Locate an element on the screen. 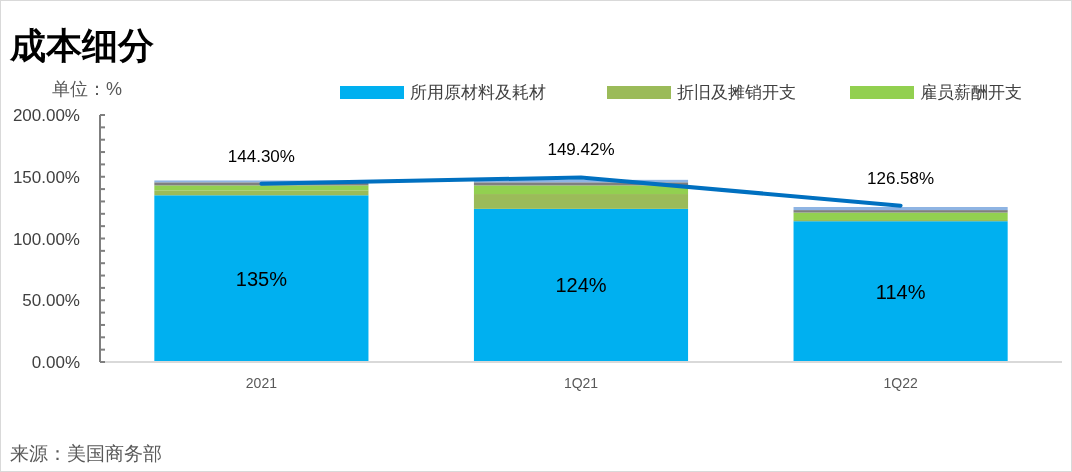 This screenshot has width=1072, height=472. data-label: 144.30% is located at coordinates (261, 156).